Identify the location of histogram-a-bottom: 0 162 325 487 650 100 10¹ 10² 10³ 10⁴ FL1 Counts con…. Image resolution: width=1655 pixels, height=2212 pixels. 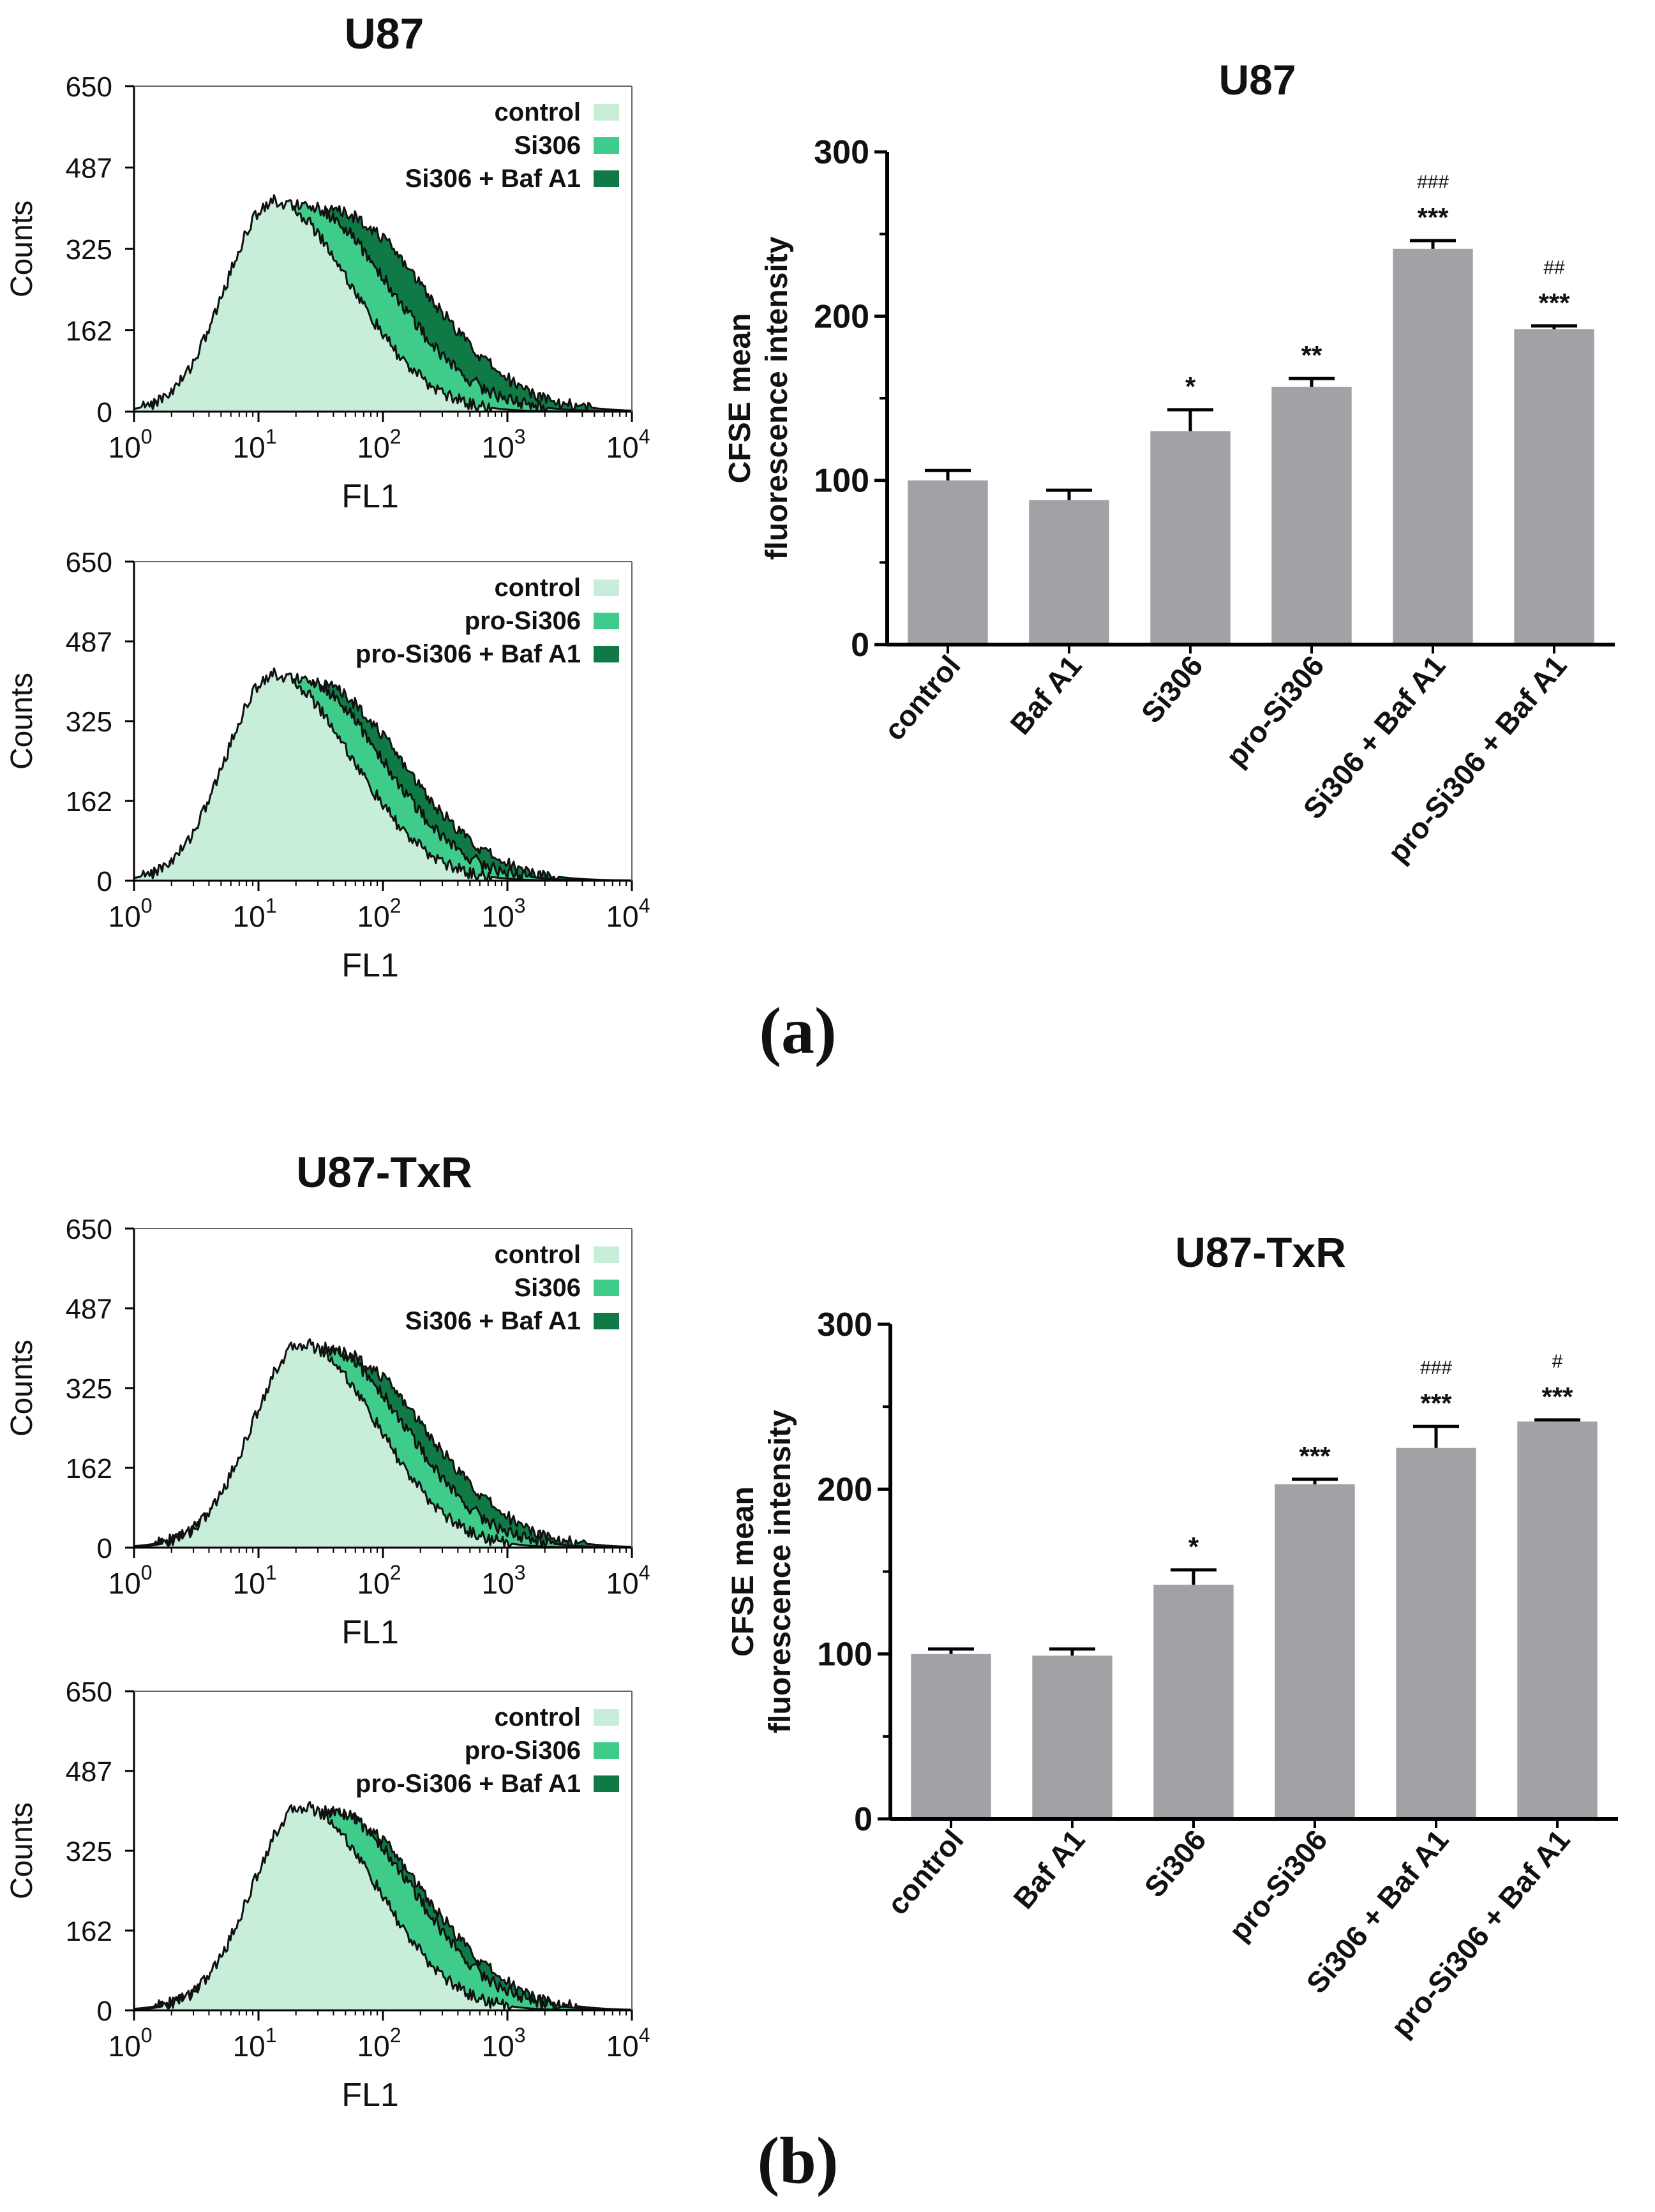
(327, 765).